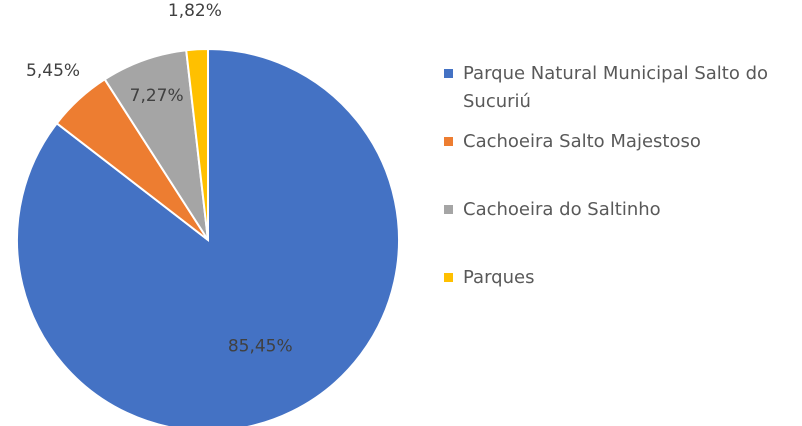  Describe the element at coordinates (260, 346) in the screenshot. I see `data-label: 85,45%` at that location.